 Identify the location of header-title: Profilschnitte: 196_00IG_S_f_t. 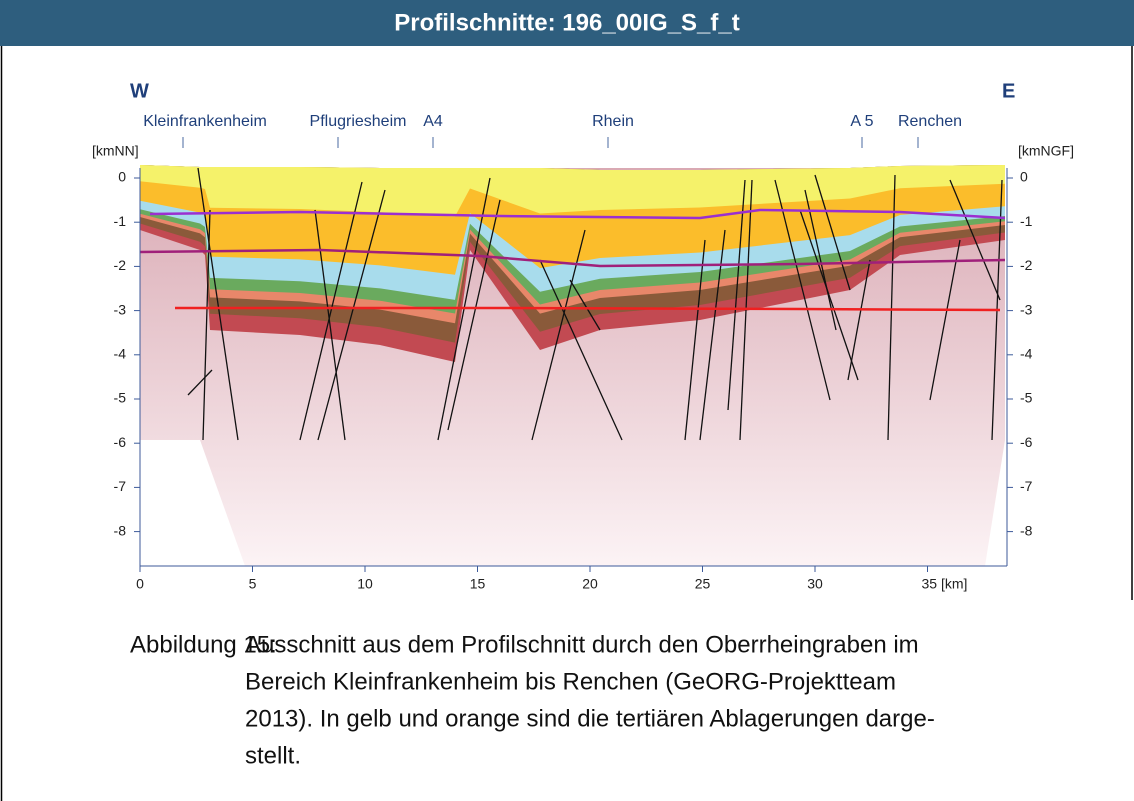
(566, 22).